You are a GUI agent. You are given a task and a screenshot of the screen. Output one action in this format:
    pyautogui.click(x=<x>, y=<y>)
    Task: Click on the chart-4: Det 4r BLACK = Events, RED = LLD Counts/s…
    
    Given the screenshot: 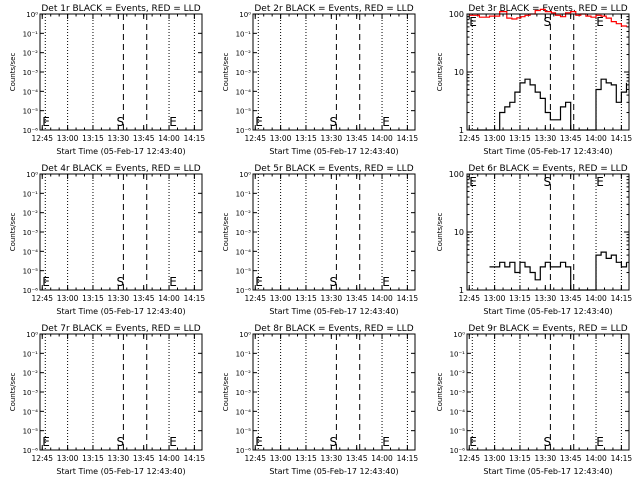 What is the action you would take?
    pyautogui.click(x=107, y=240)
    